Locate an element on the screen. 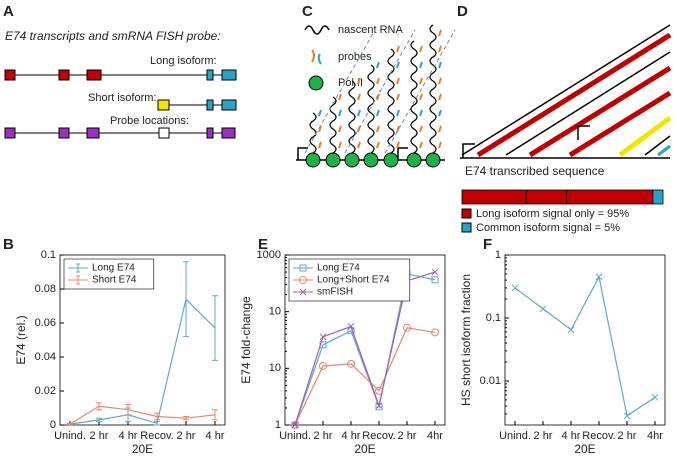 This screenshot has height=458, width=677. x-tick-label: Recov. is located at coordinates (598, 436).